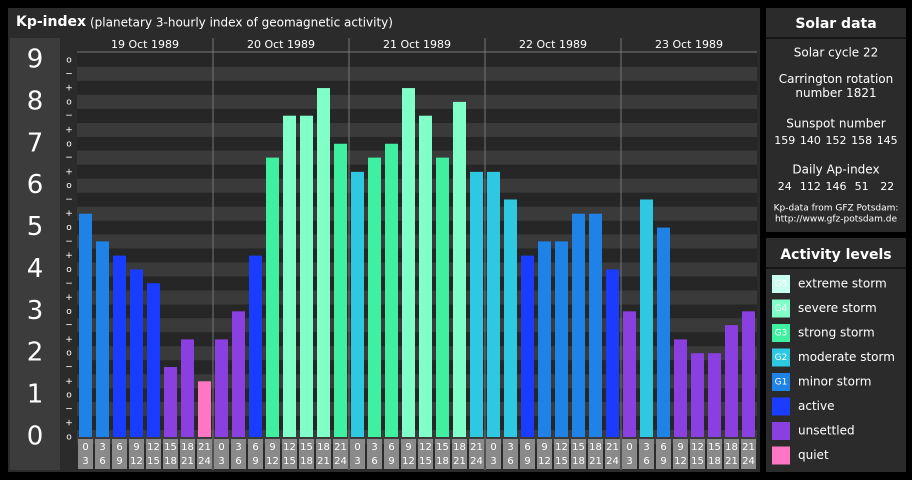 The height and width of the screenshot is (480, 912). I want to click on y-tick-label: 8, so click(35, 101).